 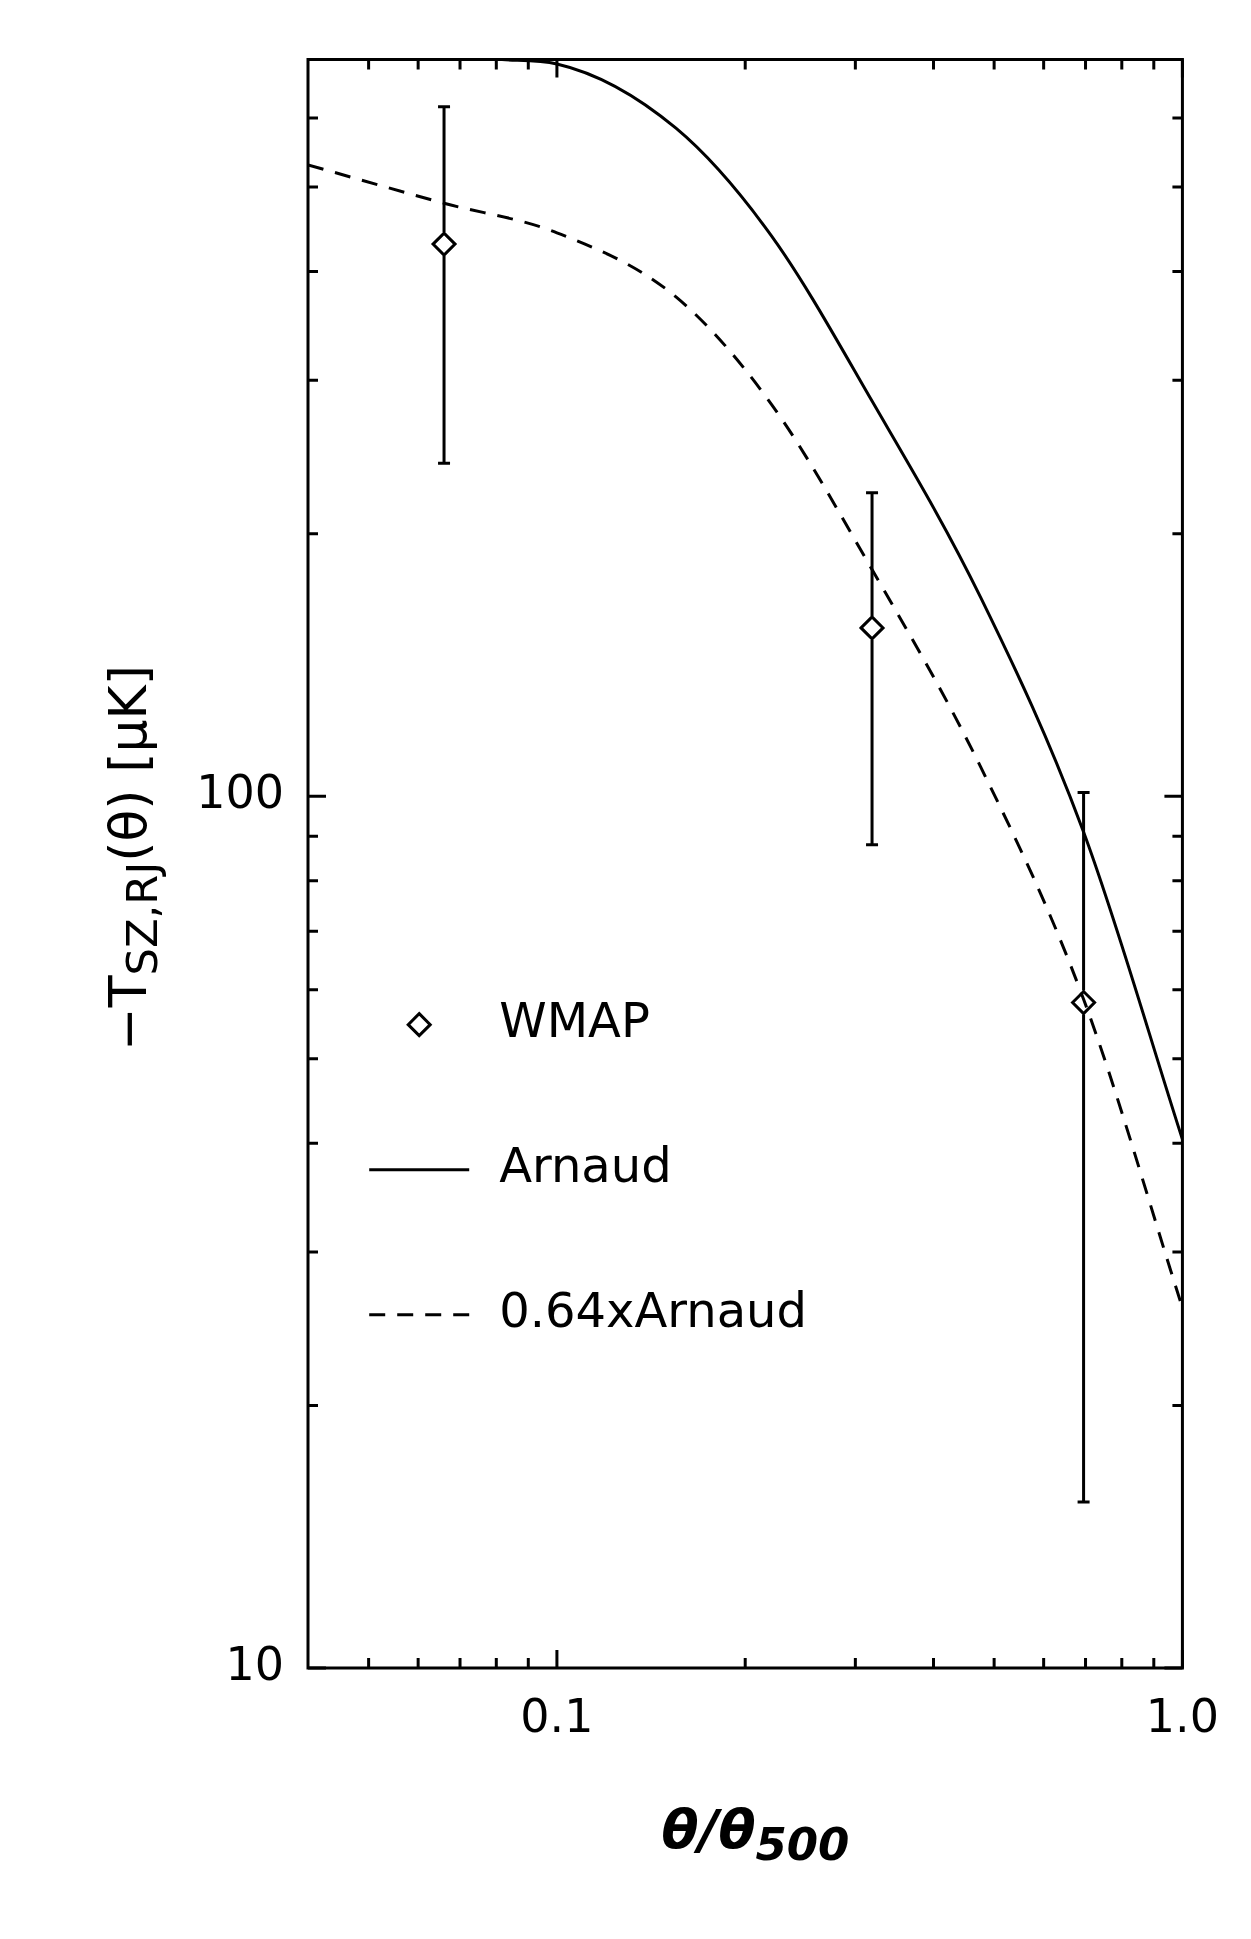 I want to click on x-tick-label: 0.1, so click(x=557, y=1715).